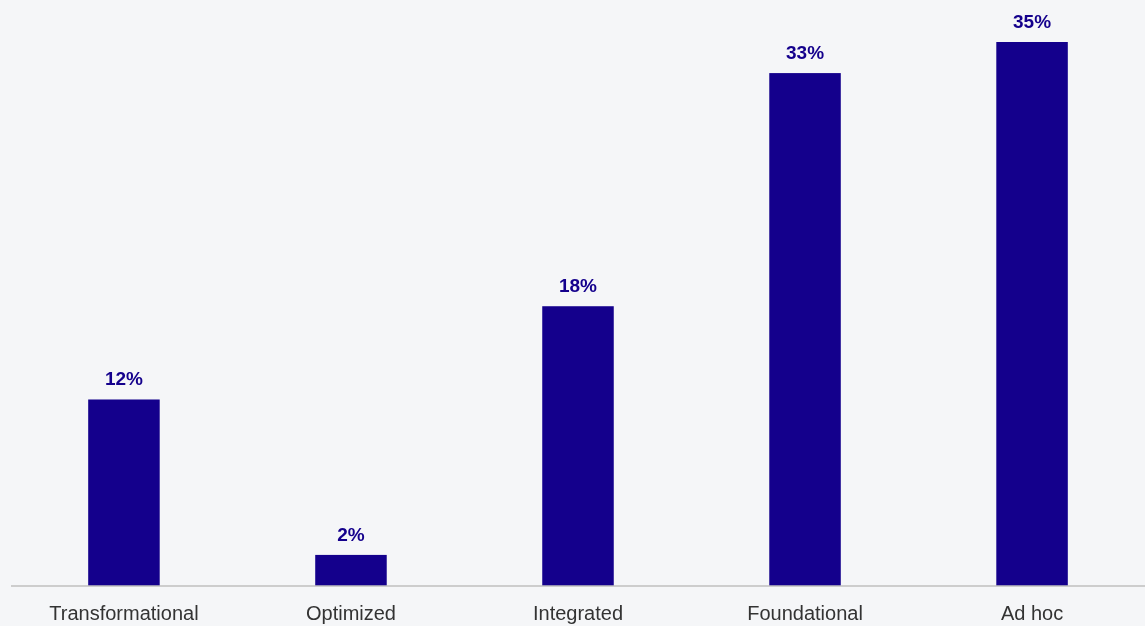 The width and height of the screenshot is (1145, 626). I want to click on x-tick-label: Foundational, so click(805, 613).